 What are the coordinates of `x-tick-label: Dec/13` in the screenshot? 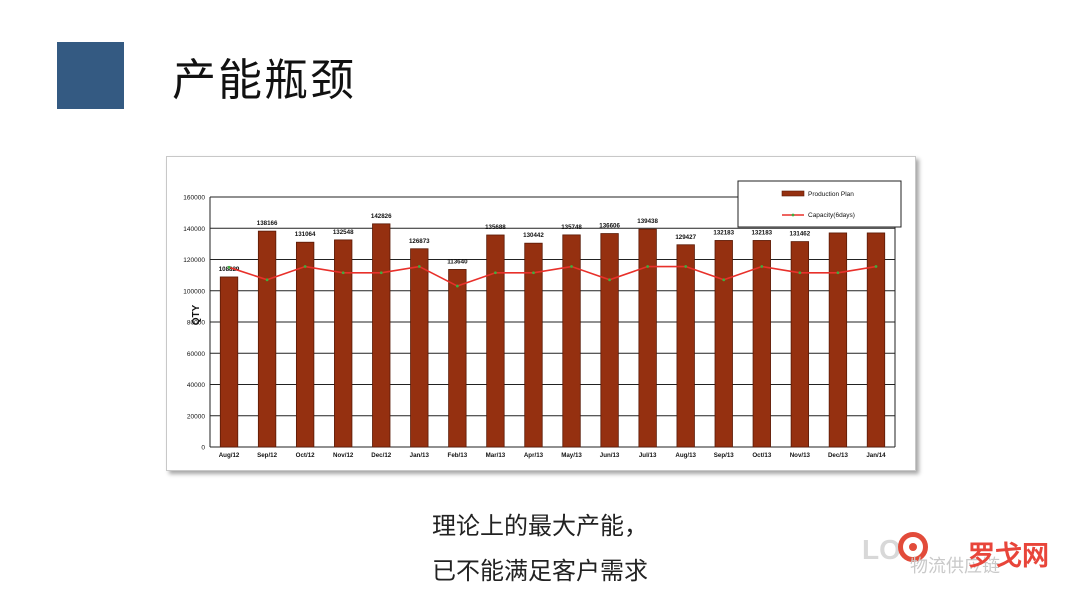 It's located at (838, 455).